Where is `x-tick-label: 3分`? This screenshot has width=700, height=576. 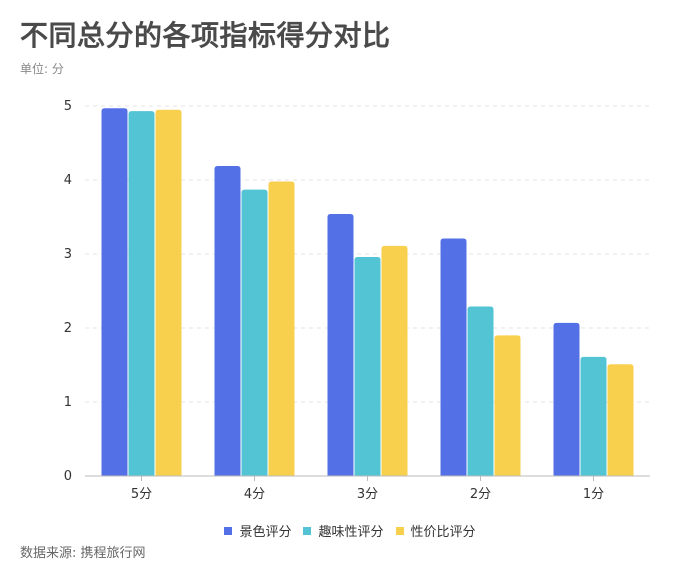 x-tick-label: 3分 is located at coordinates (367, 494).